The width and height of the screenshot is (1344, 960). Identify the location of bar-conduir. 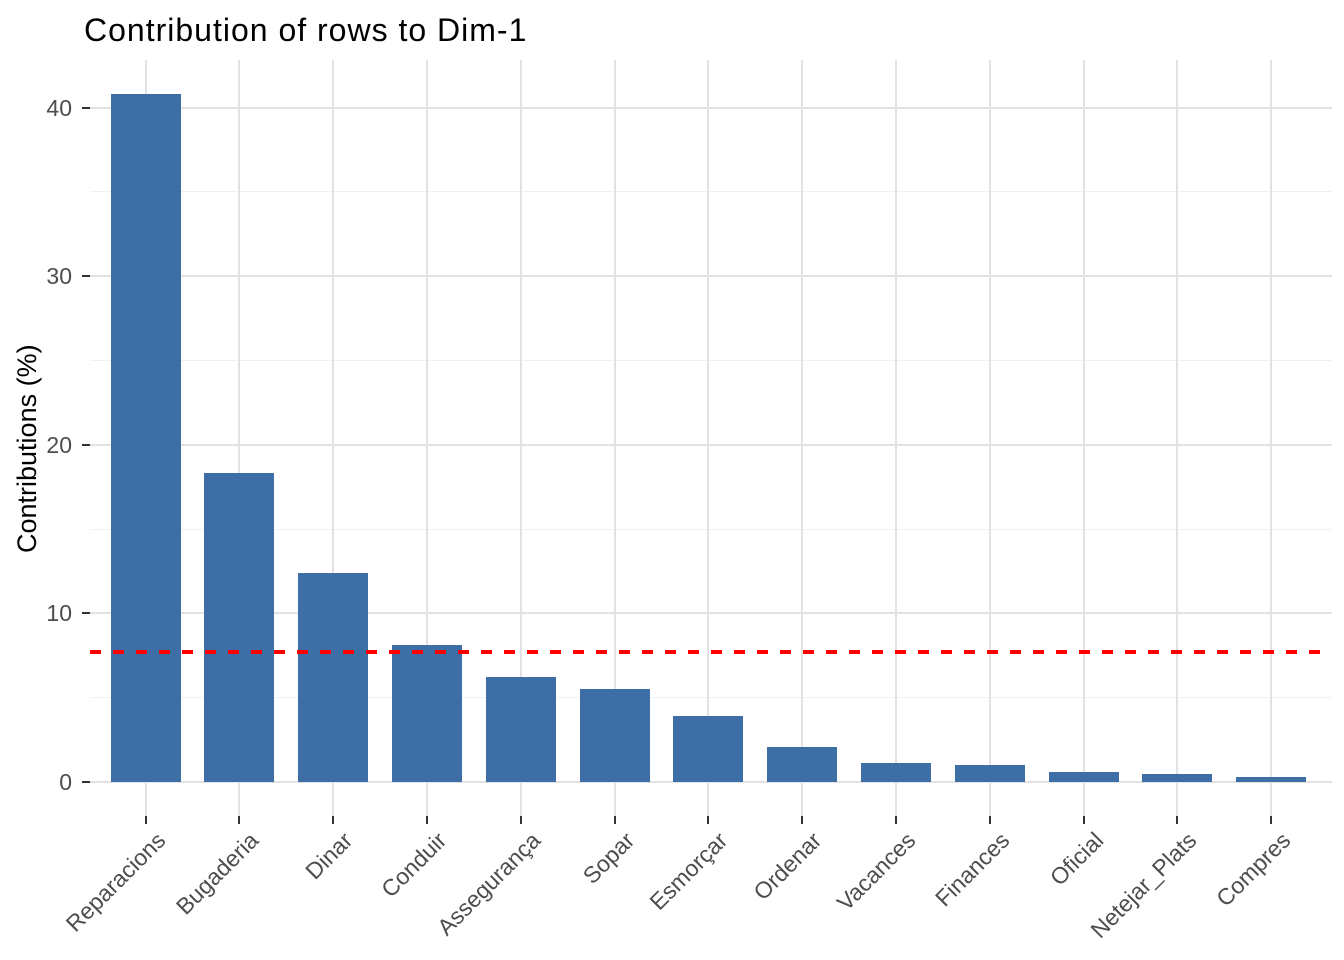
(426, 713).